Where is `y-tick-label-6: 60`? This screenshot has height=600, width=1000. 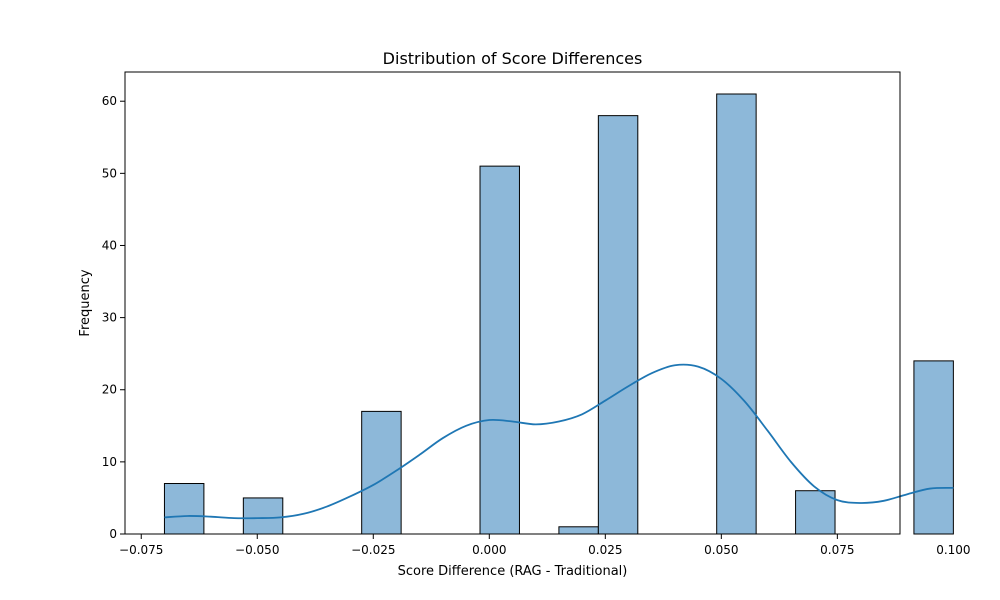
y-tick-label-6: 60 is located at coordinates (109, 101).